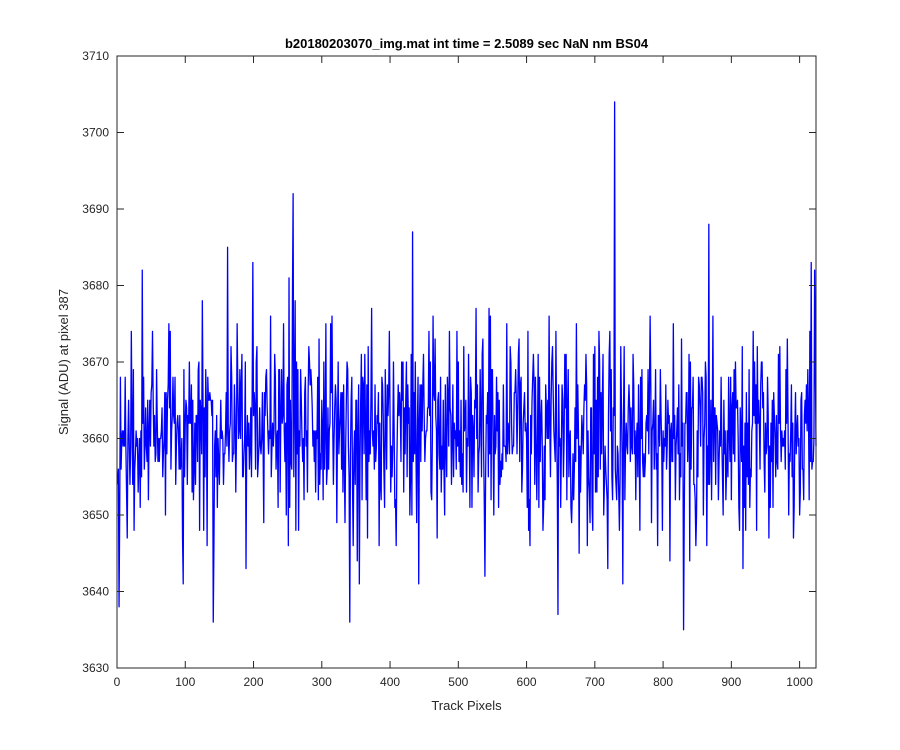 The height and width of the screenshot is (750, 900). I want to click on x-tick-label: 1000, so click(799, 682).